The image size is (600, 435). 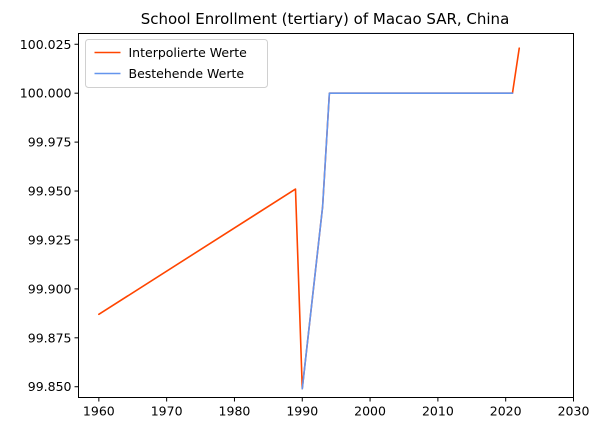 What do you see at coordinates (50, 142) in the screenshot?
I see `y-tick-label: 99.975` at bounding box center [50, 142].